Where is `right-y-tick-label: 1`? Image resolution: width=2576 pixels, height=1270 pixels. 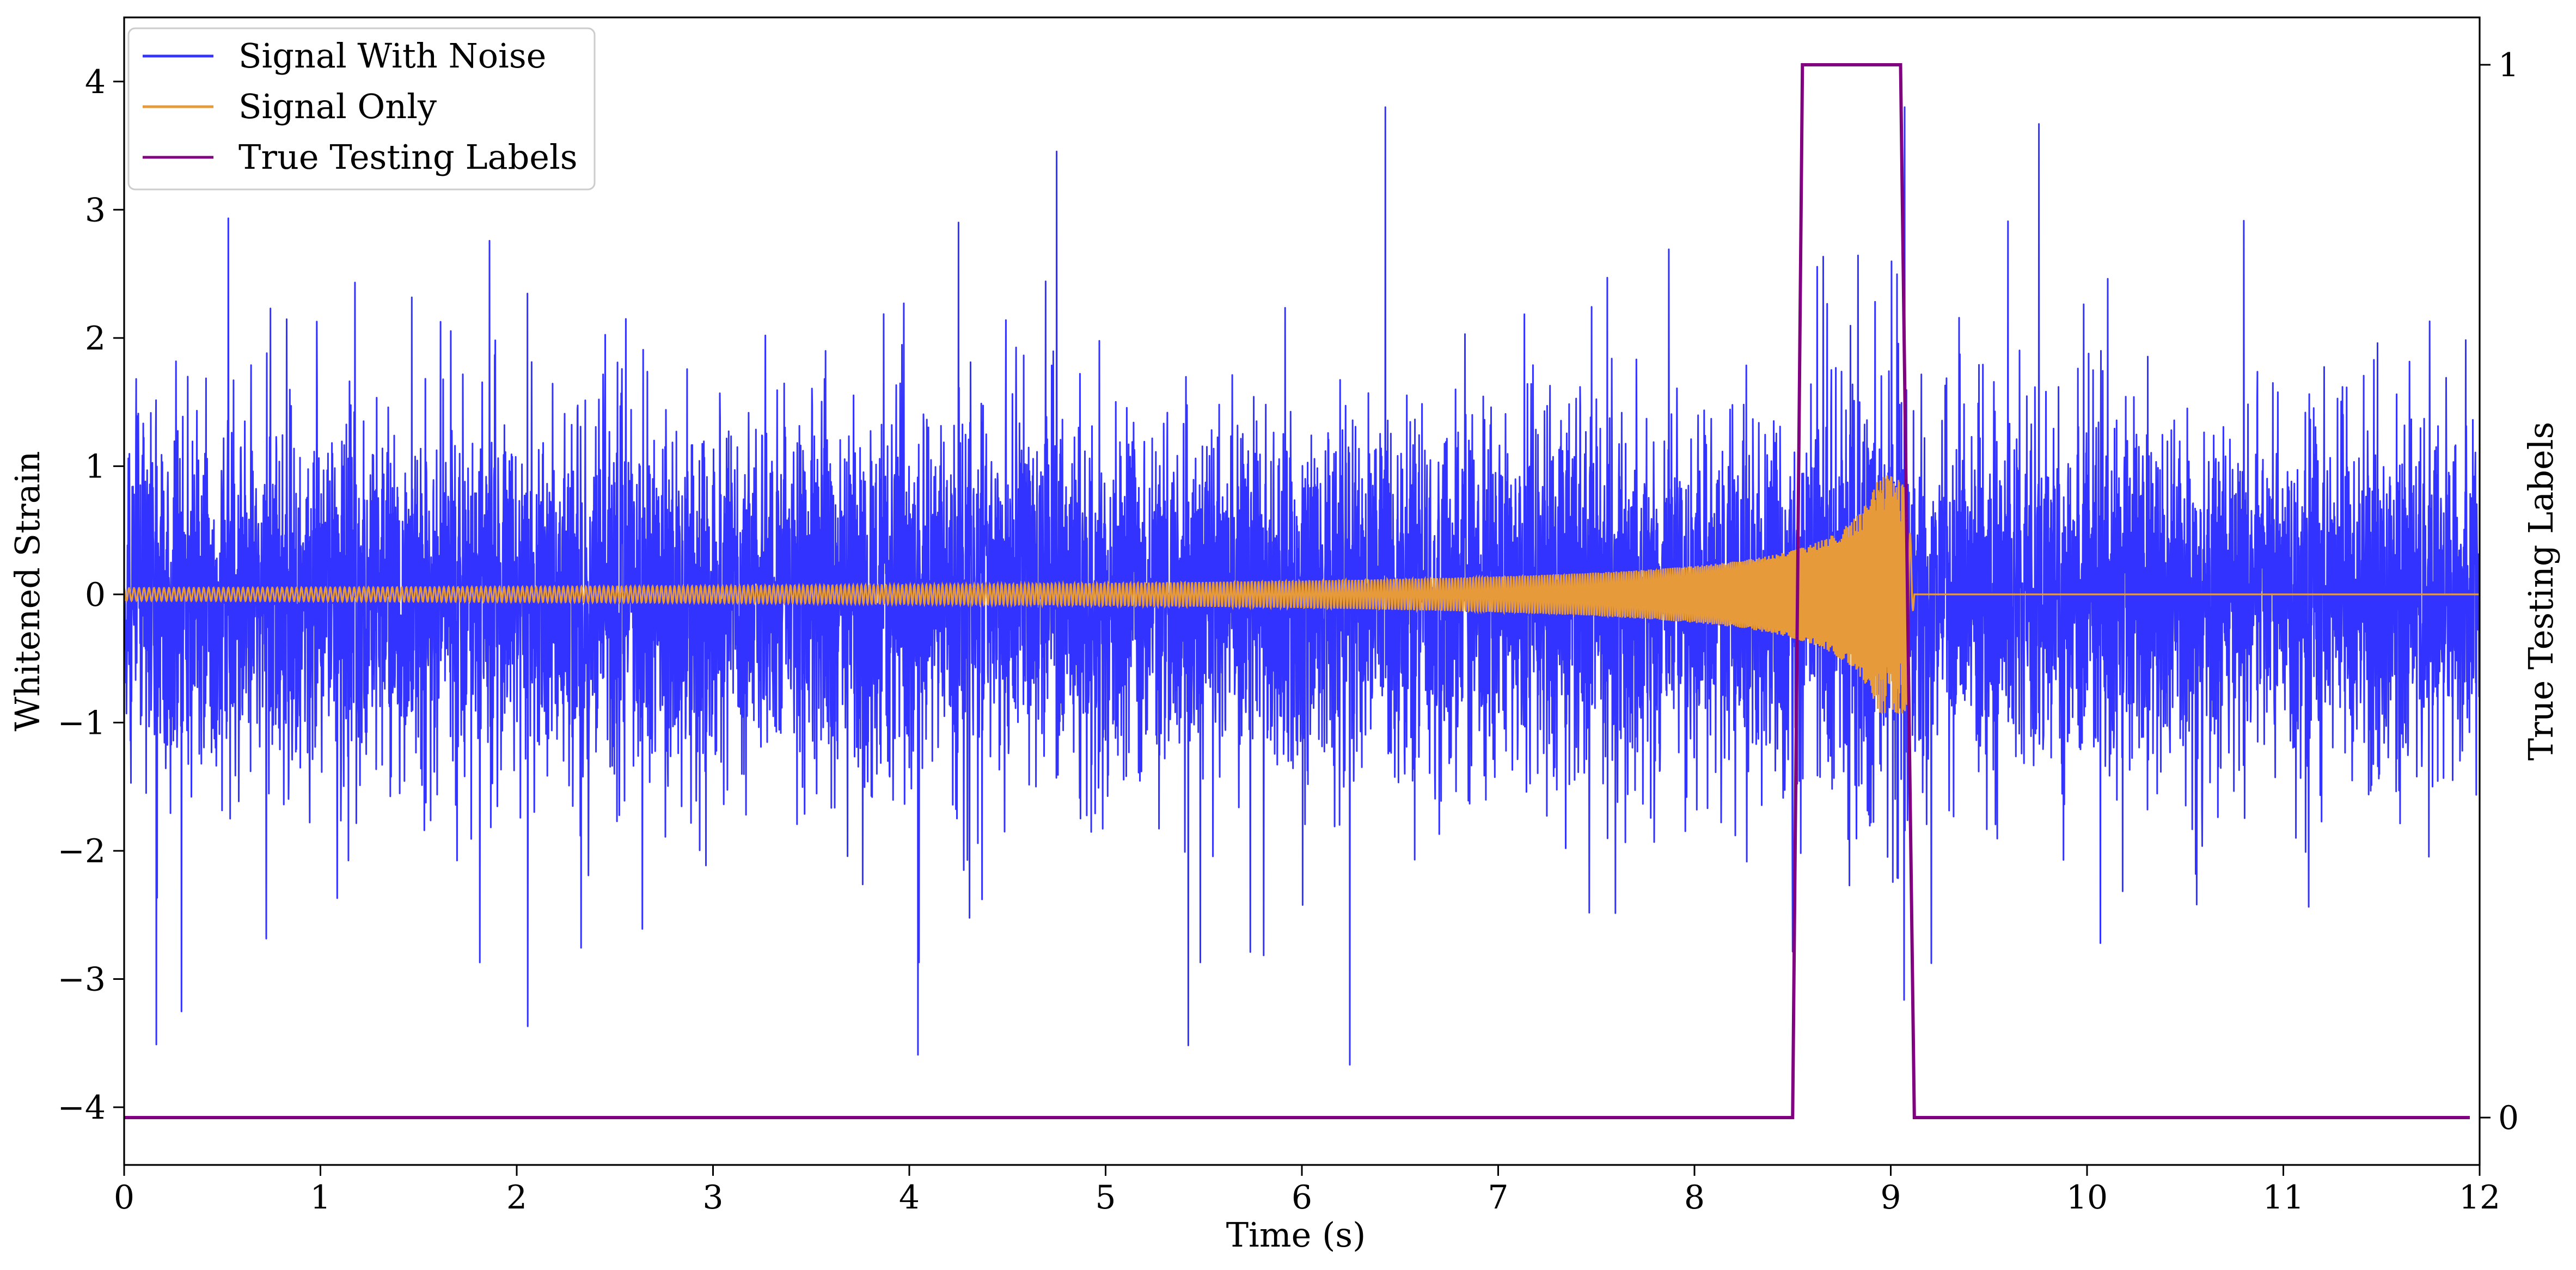 right-y-tick-label: 1 is located at coordinates (2508, 65).